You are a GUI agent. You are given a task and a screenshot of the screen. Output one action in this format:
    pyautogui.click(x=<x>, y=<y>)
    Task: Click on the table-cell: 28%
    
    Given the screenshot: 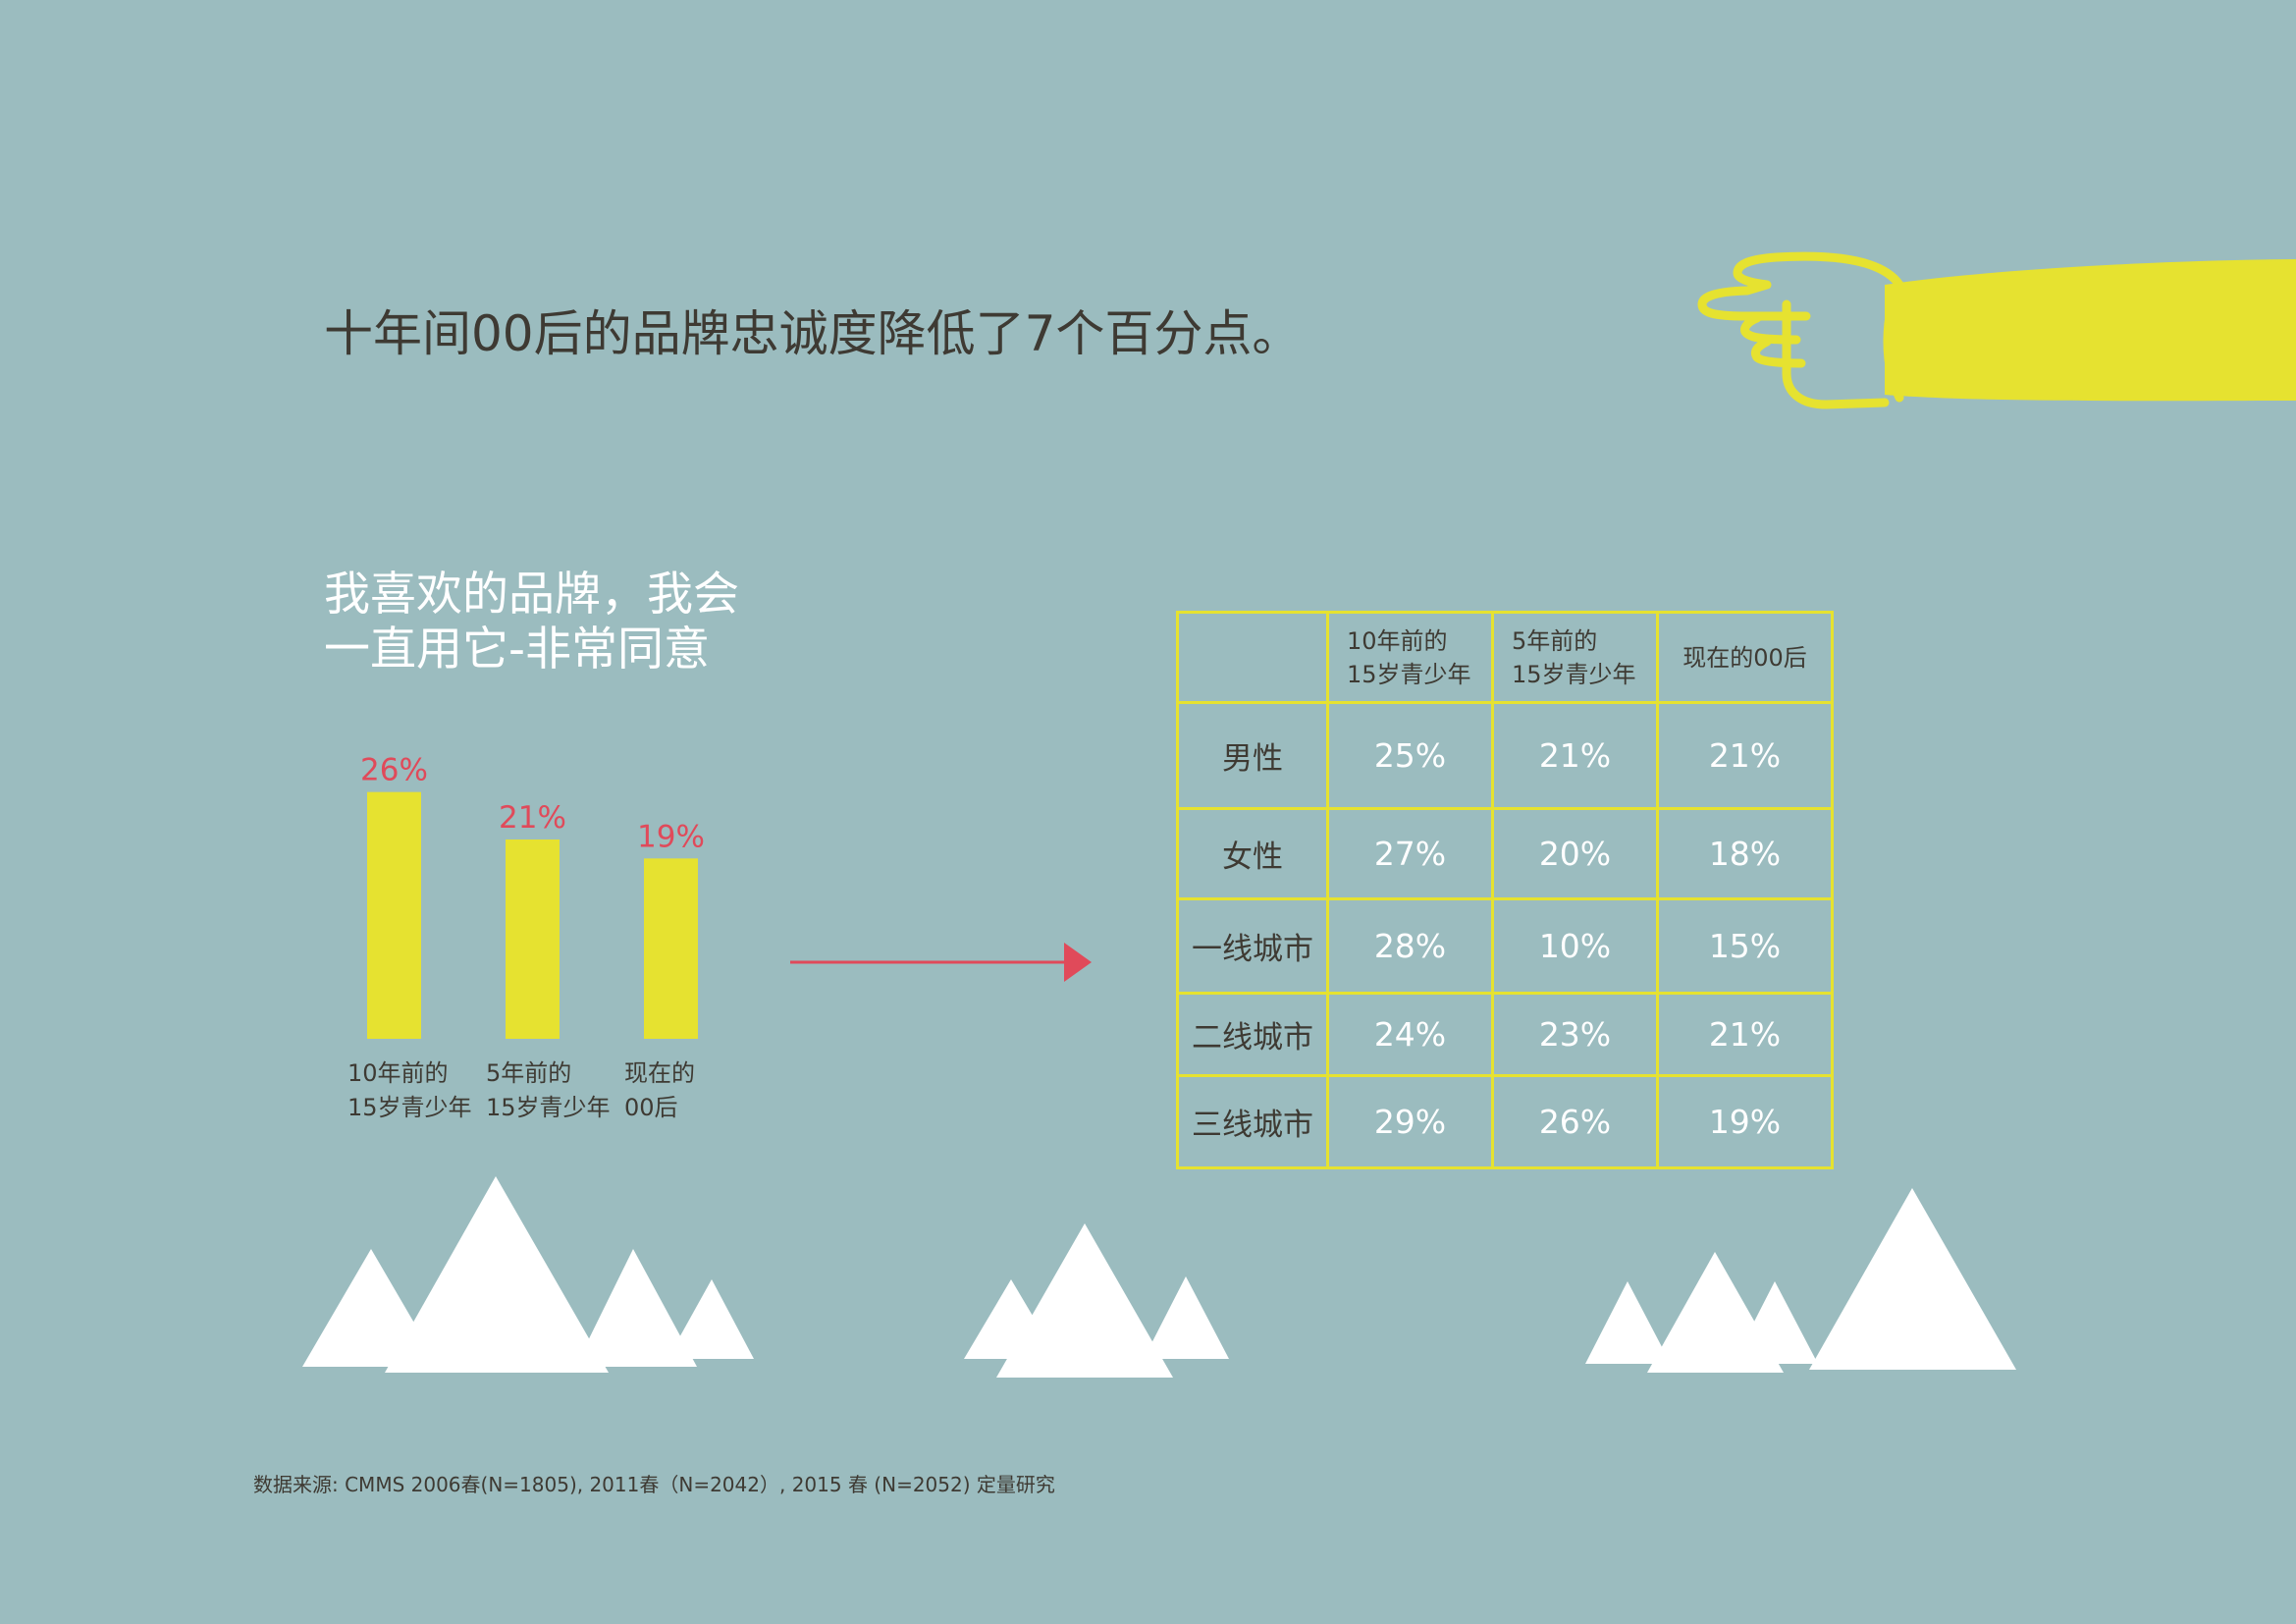 What is the action you would take?
    pyautogui.click(x=1410, y=946)
    